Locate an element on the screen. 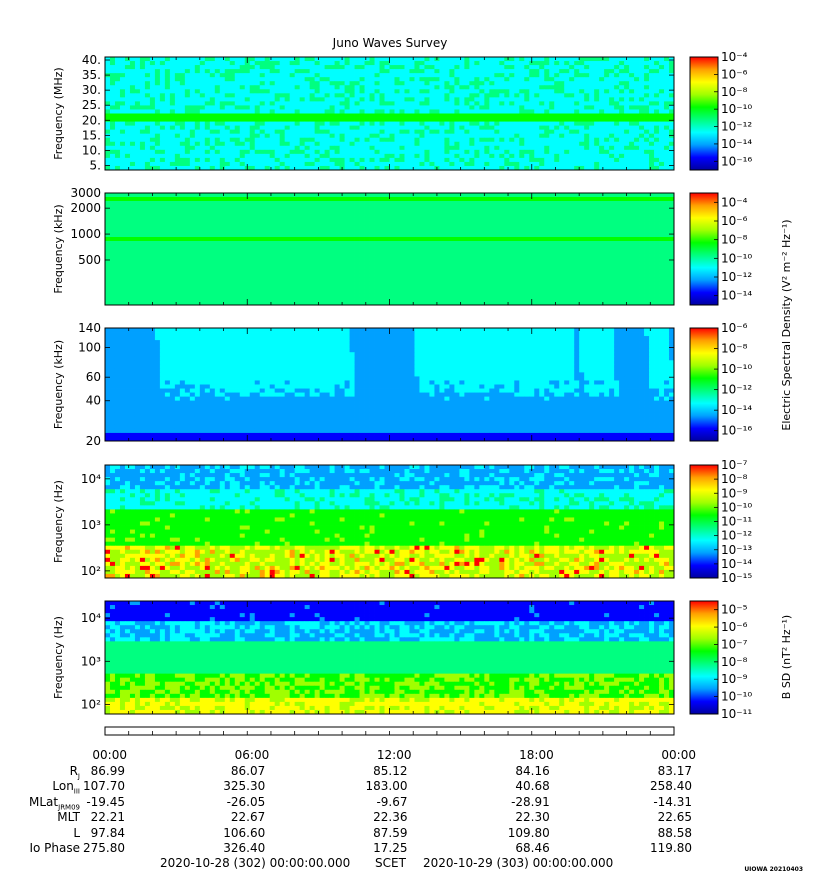 The height and width of the screenshot is (880, 815). colorbar-tick-label: 10⁻¹⁶ is located at coordinates (736, 161).